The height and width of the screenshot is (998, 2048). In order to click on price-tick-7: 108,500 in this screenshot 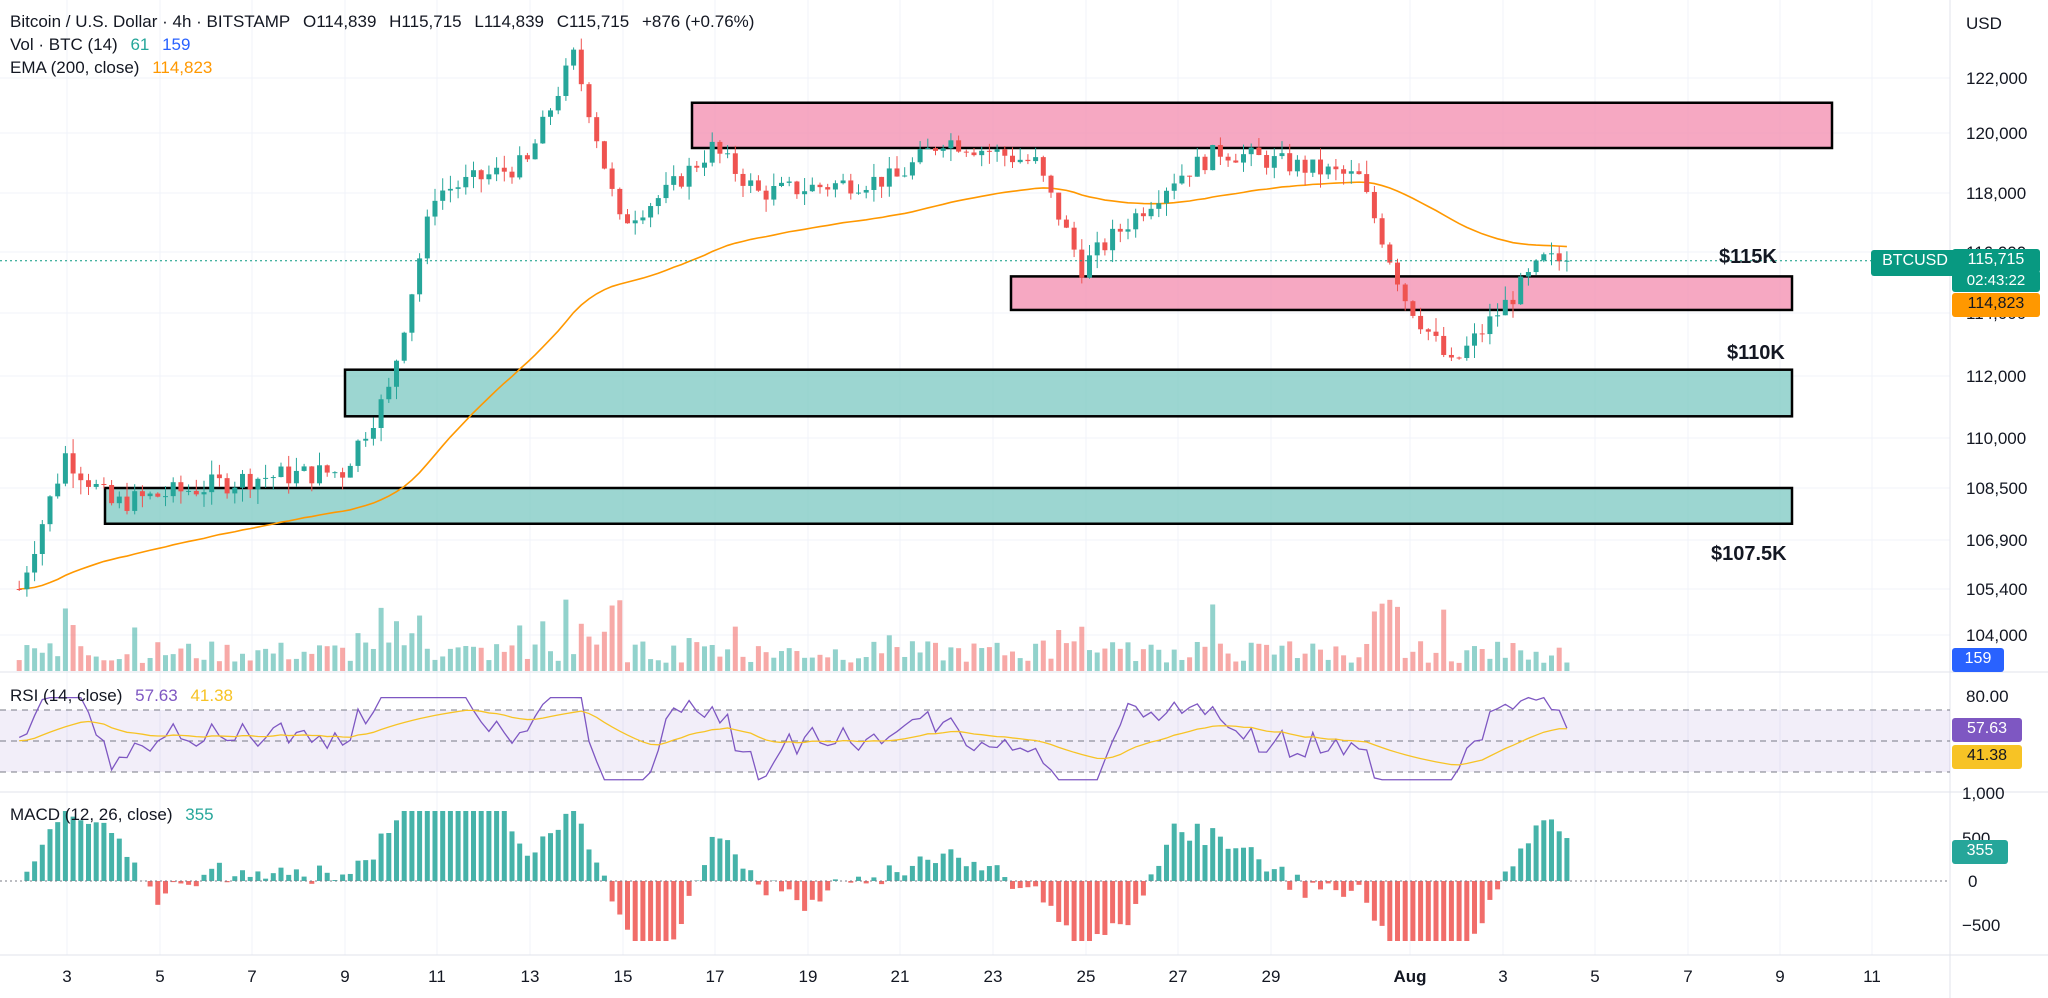, I will do `click(1996, 488)`.